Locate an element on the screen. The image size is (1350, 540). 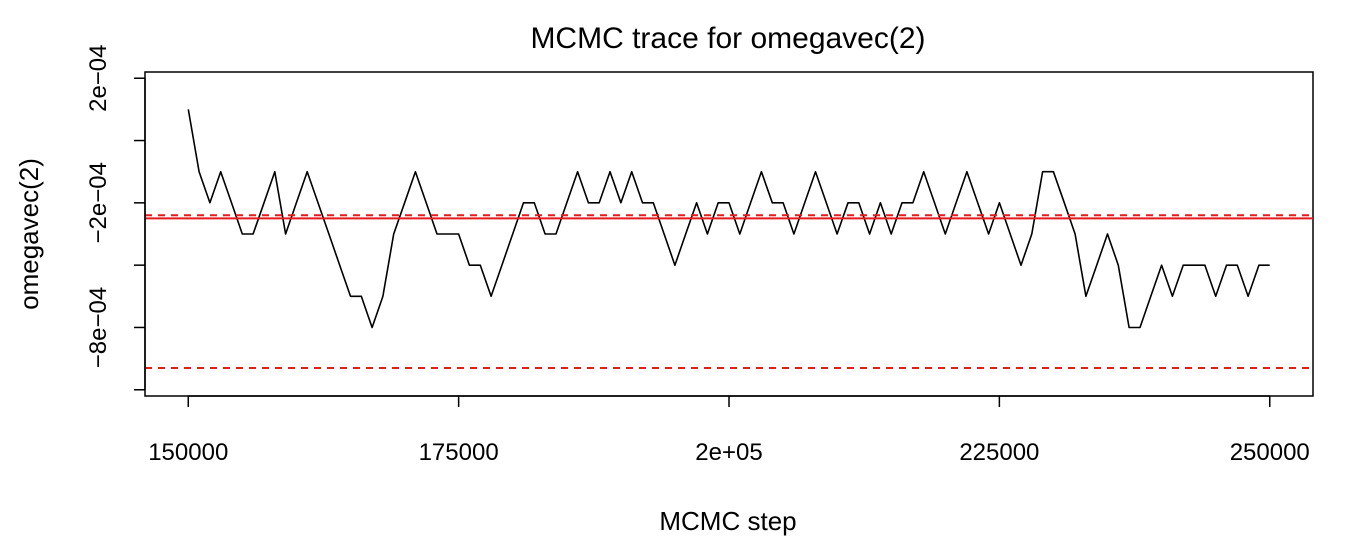
x-axis-label: MCMC step is located at coordinates (727, 521).